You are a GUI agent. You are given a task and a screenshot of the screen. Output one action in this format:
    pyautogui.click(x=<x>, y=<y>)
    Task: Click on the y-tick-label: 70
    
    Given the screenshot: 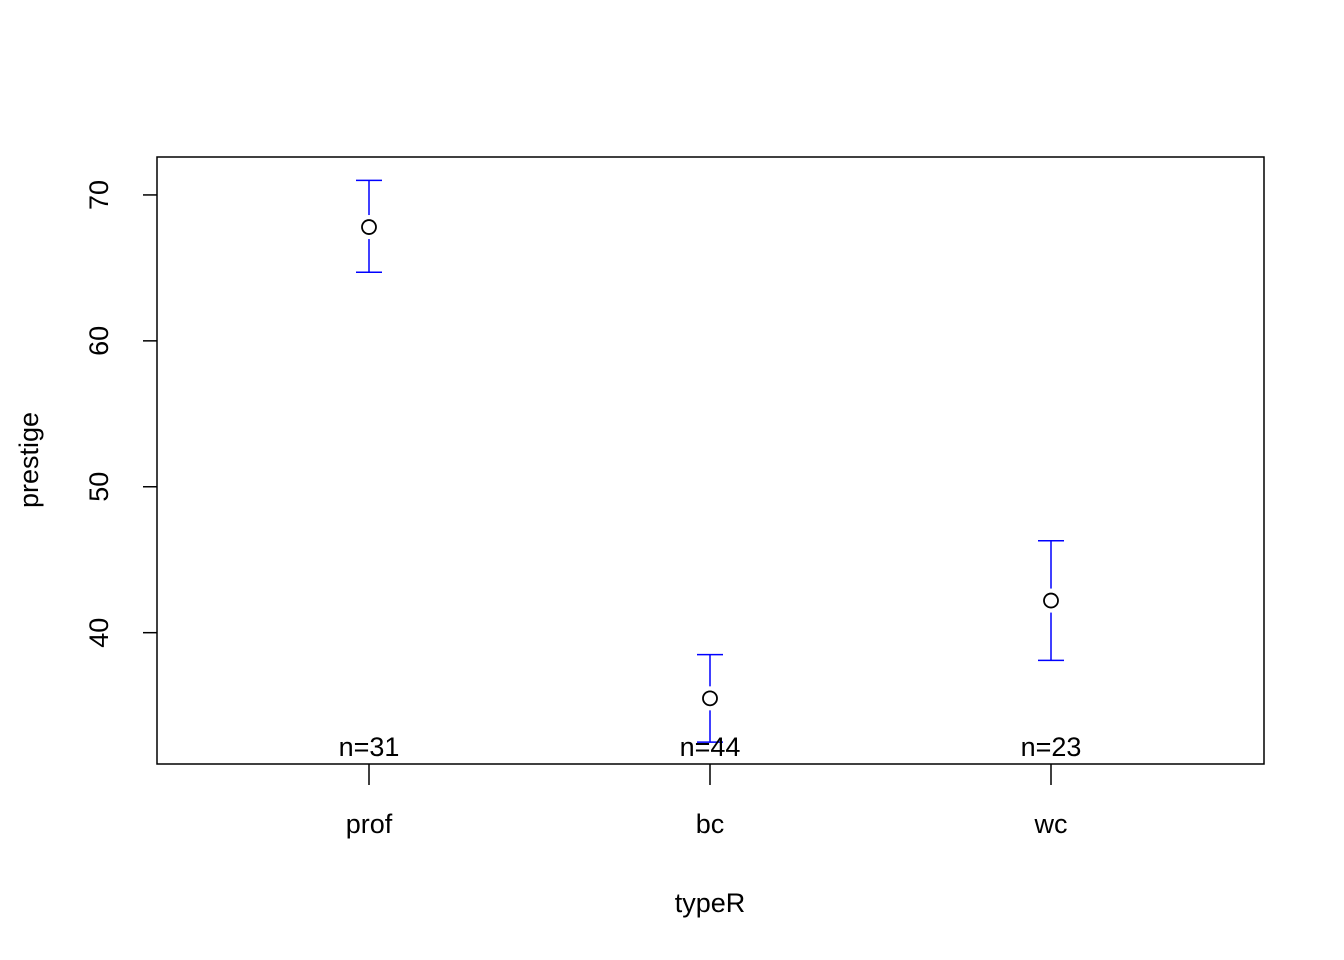 What is the action you would take?
    pyautogui.click(x=99, y=195)
    